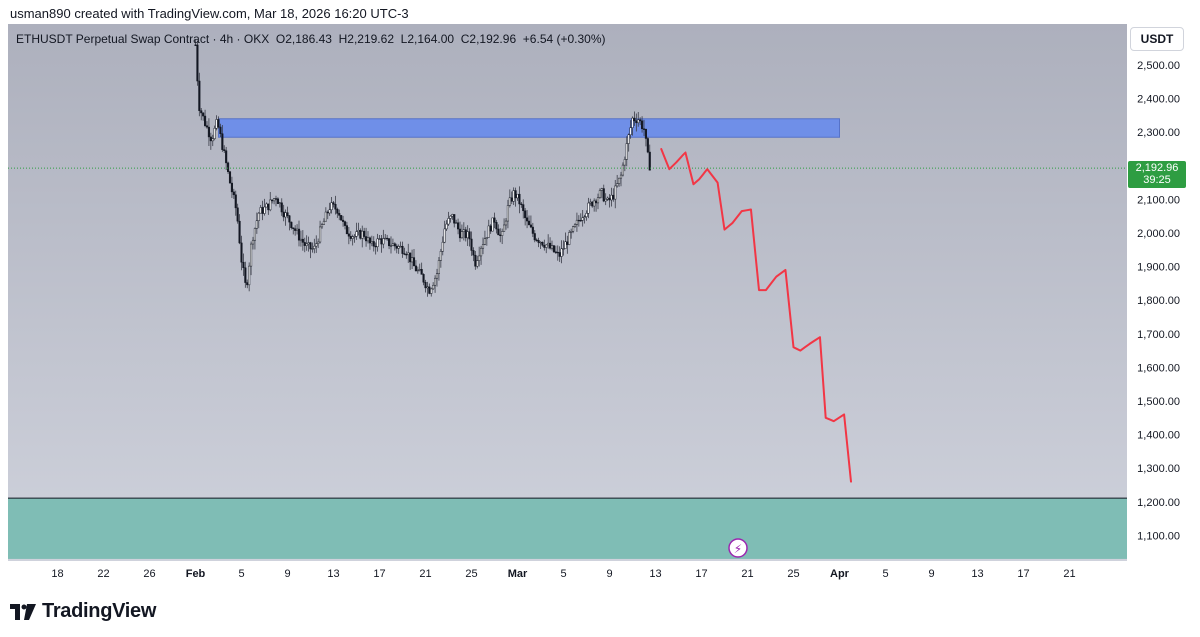 This screenshot has height=637, width=1200. I want to click on lightning-icon, so click(738, 548).